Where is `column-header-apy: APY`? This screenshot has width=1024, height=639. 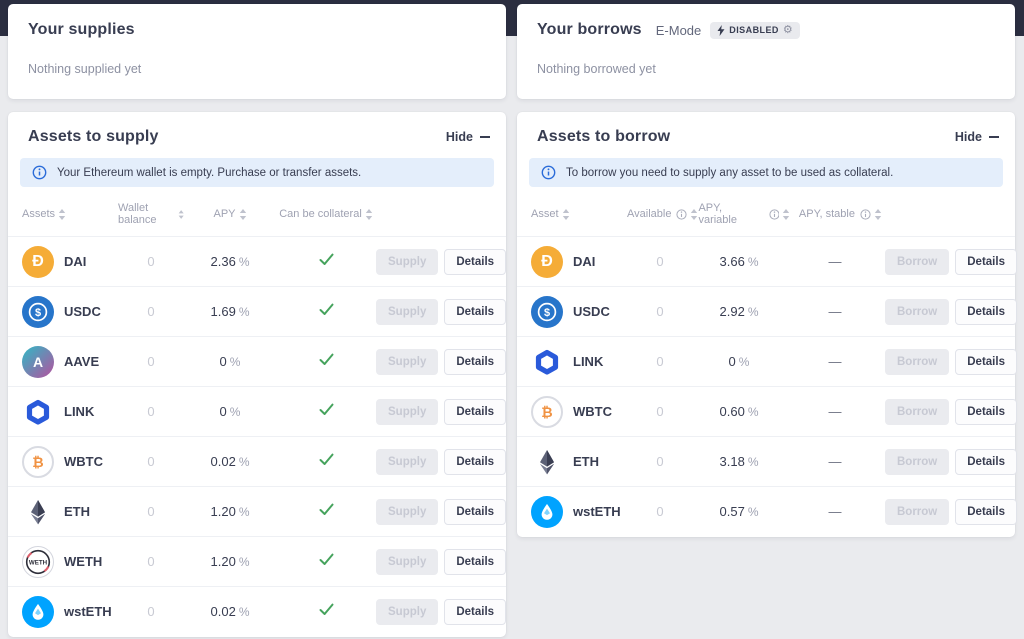 column-header-apy: APY is located at coordinates (230, 214).